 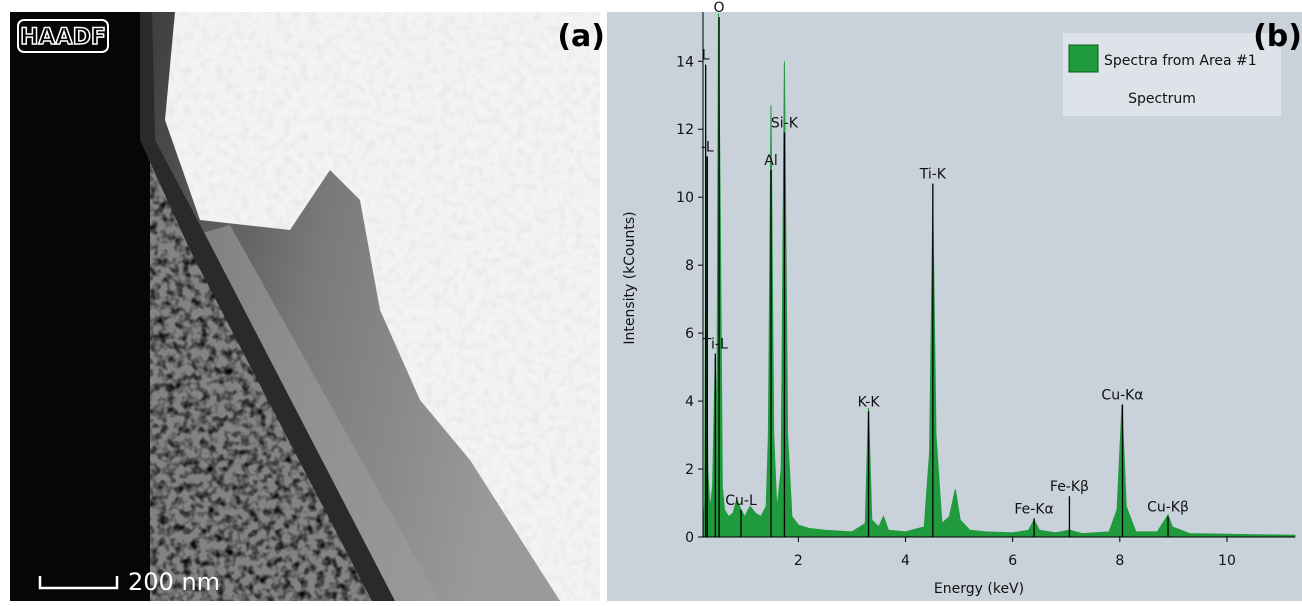 I want to click on x-tick-label: 8, so click(x=1119, y=561).